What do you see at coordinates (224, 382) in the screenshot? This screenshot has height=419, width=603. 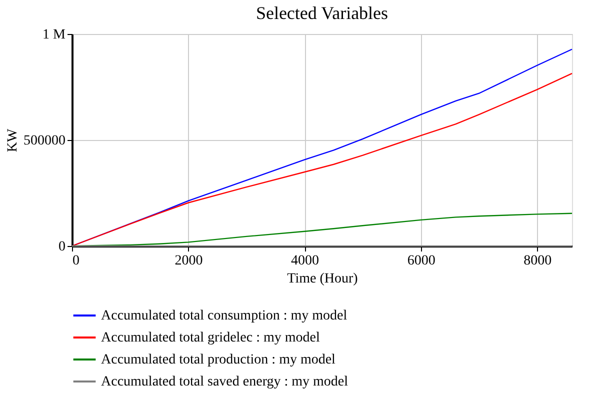 I see `legend-label: Accumulated total saved energy : my model` at bounding box center [224, 382].